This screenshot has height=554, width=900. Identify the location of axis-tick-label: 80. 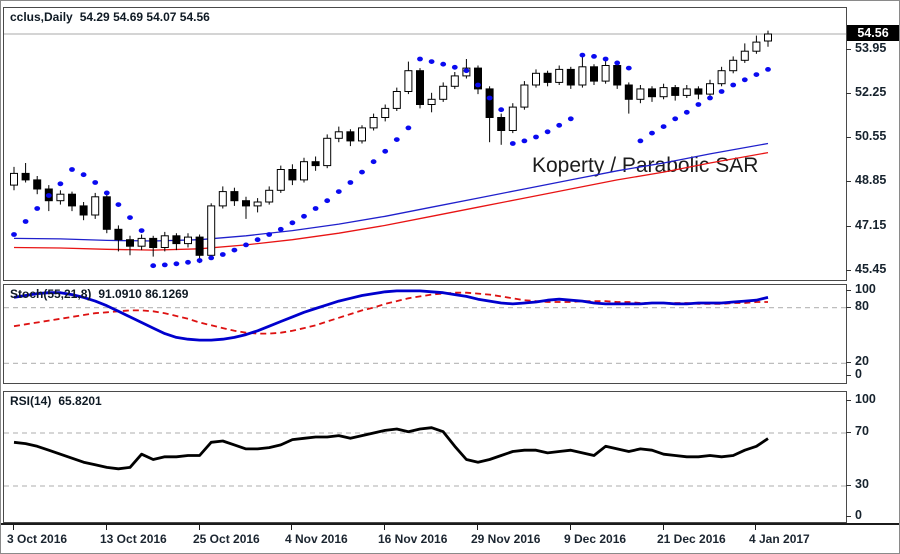
(862, 306).